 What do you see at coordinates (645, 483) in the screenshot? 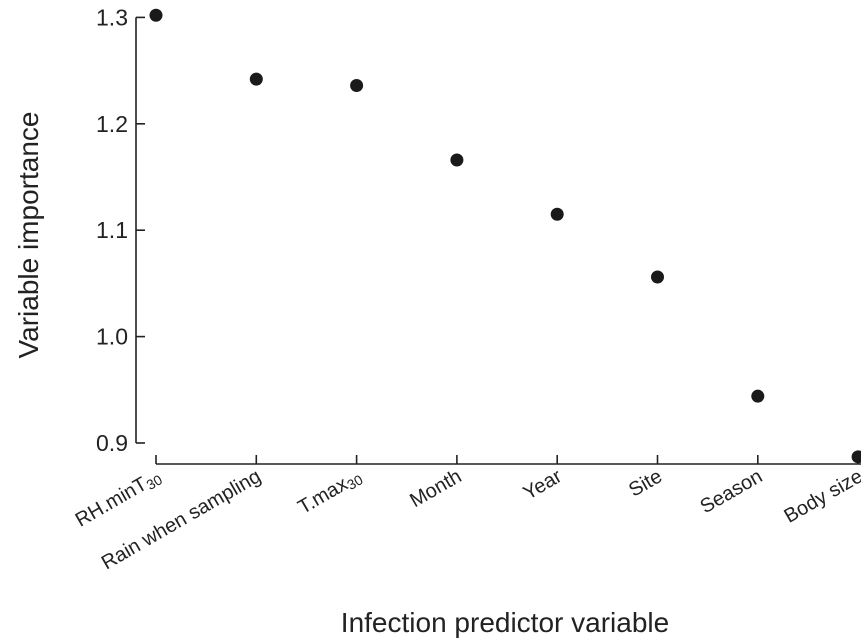
I see `x-tick-label: Site` at bounding box center [645, 483].